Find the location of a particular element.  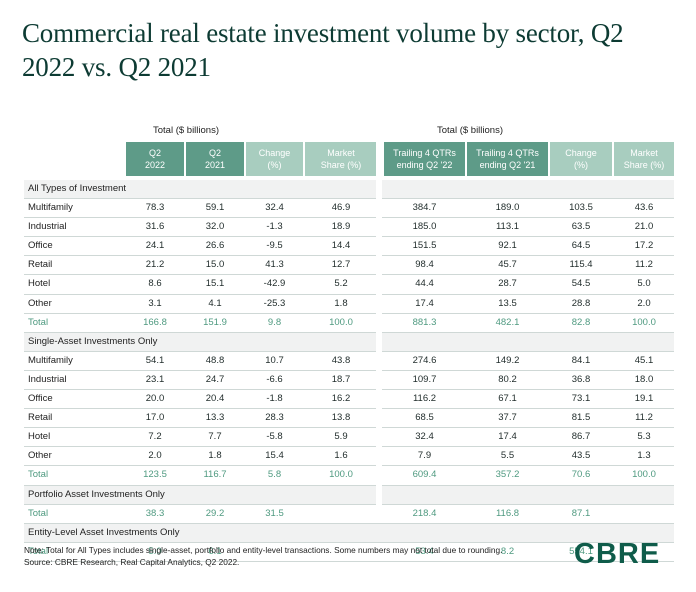

cell-value: 20.4 is located at coordinates (215, 399).